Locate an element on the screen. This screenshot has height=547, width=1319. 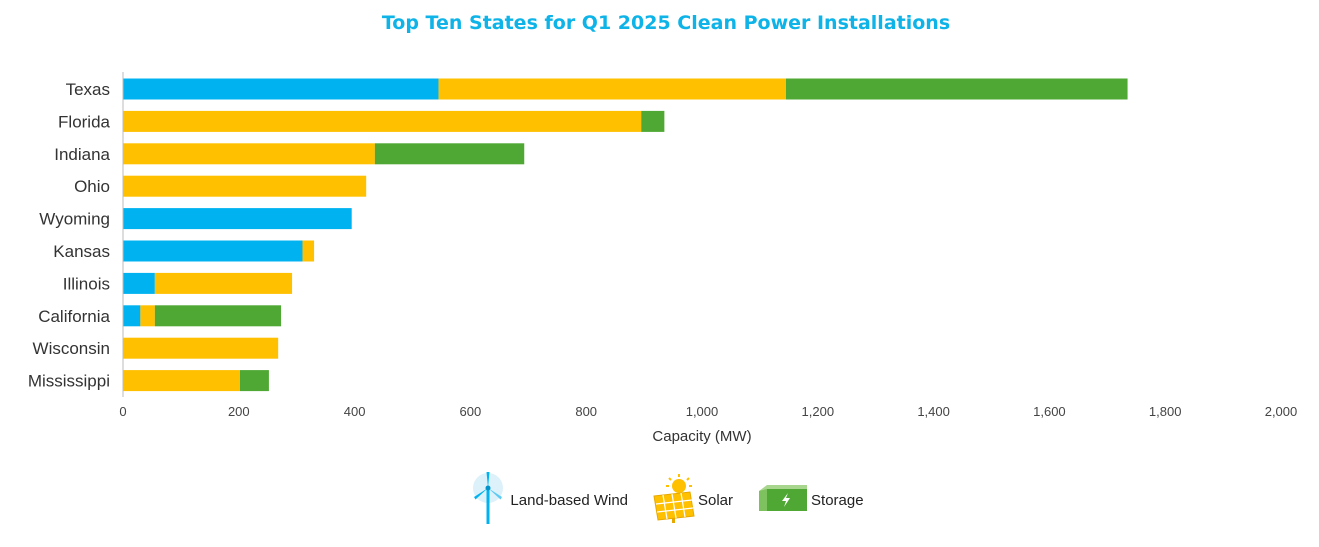
x-tick-label: 800 is located at coordinates (586, 411).